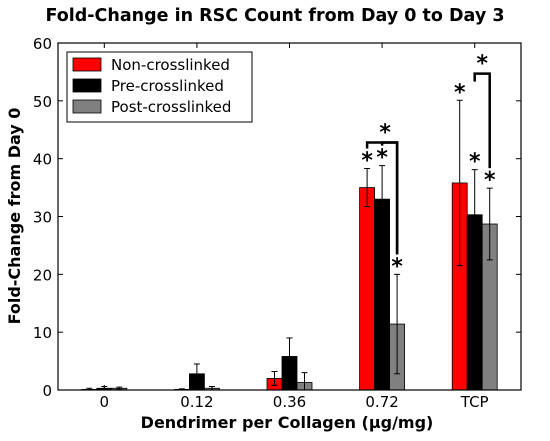  I want to click on x-tick-label-1: 0.12, so click(196, 402).